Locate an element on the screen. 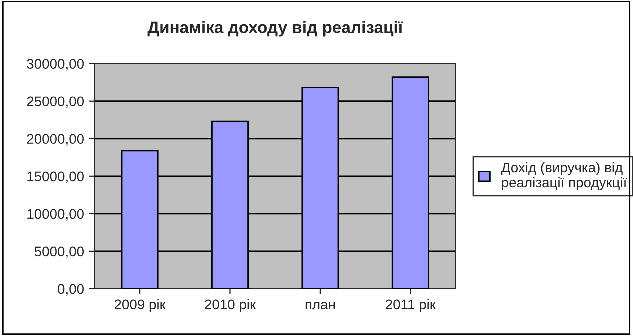 The width and height of the screenshot is (633, 336). y-tick-label: 20000,00 is located at coordinates (55, 140).